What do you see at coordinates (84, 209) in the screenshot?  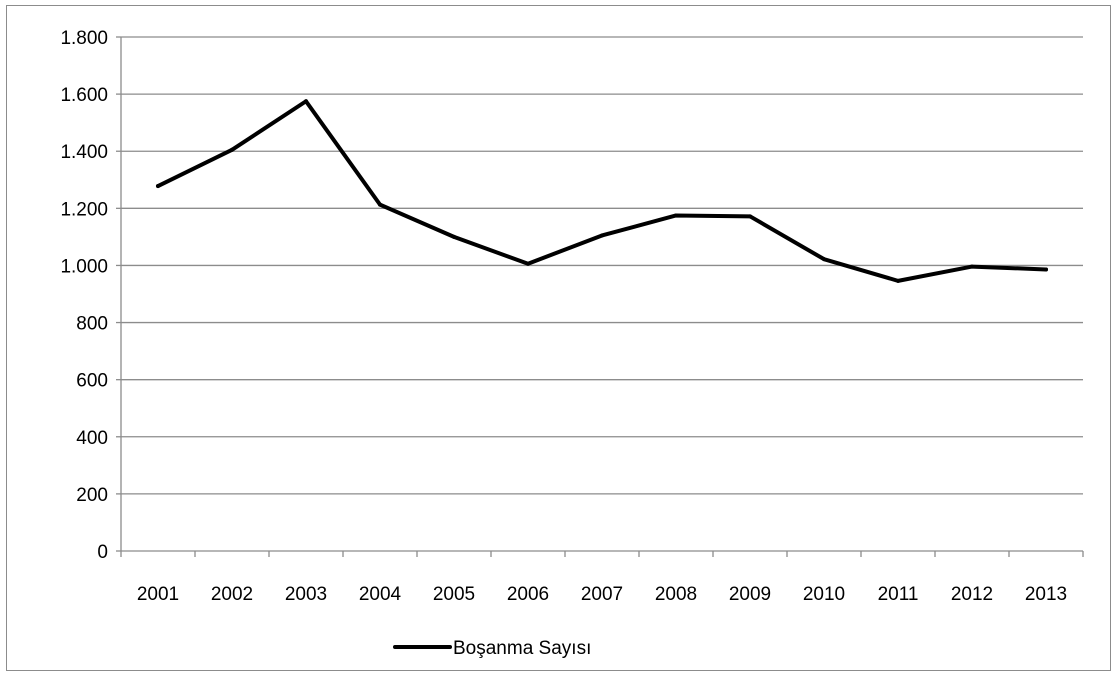 I see `y-tick-label: 1.200` at bounding box center [84, 209].